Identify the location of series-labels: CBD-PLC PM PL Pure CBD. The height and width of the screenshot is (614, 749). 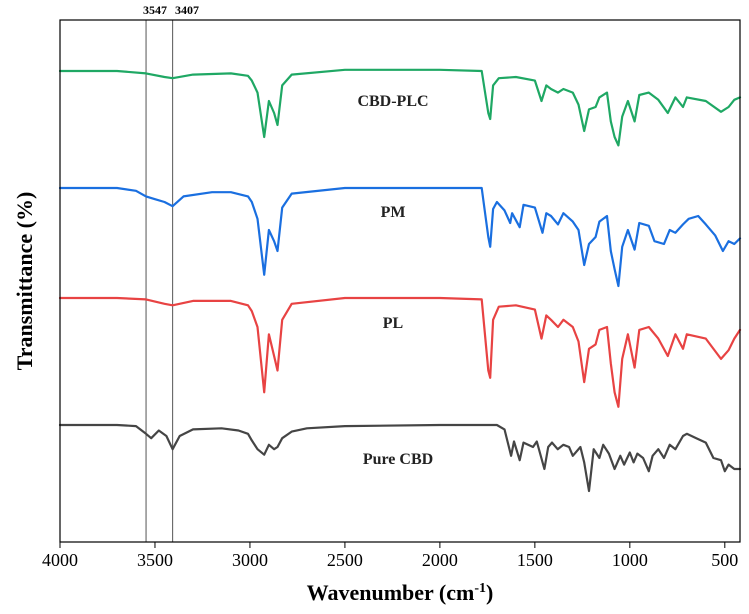
(395, 280).